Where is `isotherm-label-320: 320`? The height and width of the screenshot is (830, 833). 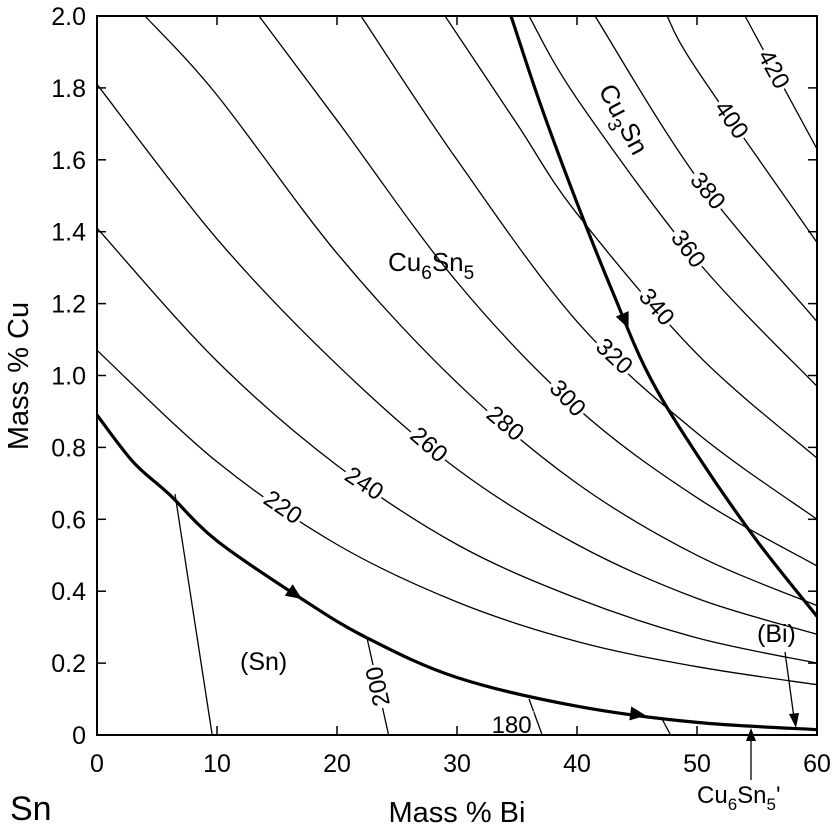
isotherm-label-320: 320 is located at coordinates (614, 356).